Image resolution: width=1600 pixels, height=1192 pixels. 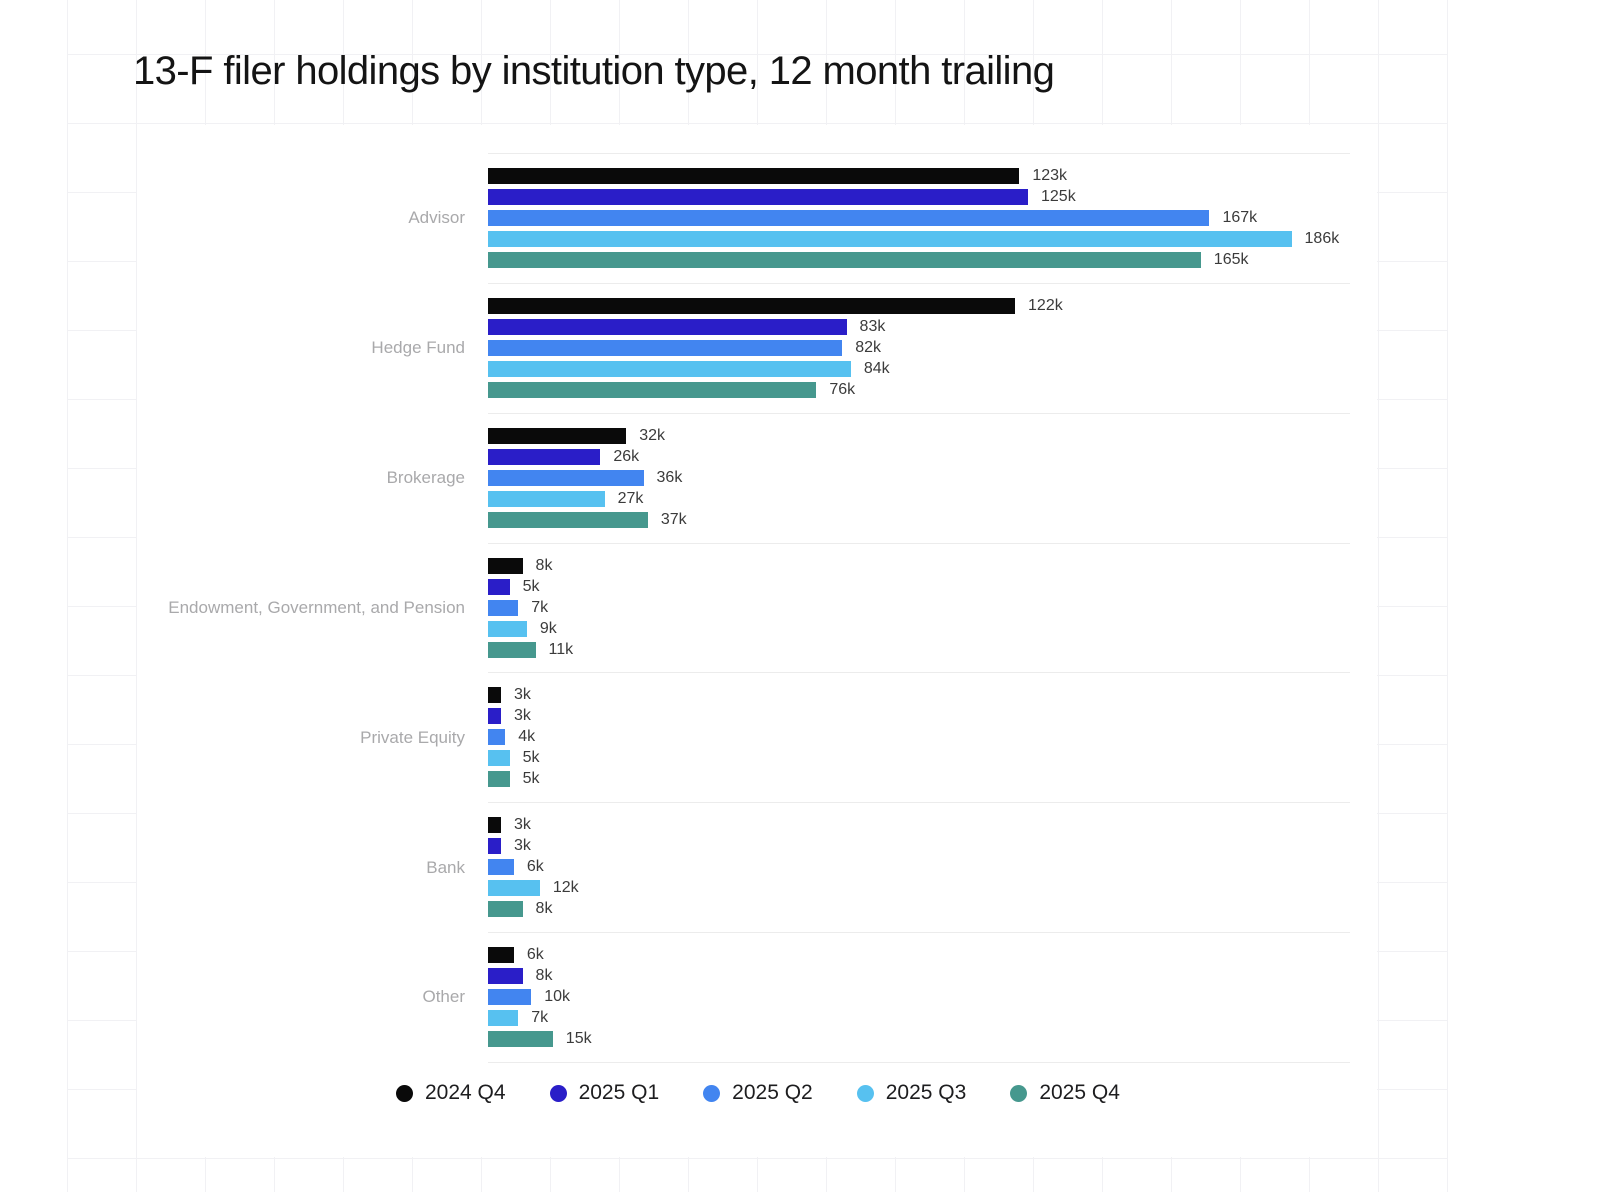 What do you see at coordinates (436, 218) in the screenshot?
I see `category-label: Advisor` at bounding box center [436, 218].